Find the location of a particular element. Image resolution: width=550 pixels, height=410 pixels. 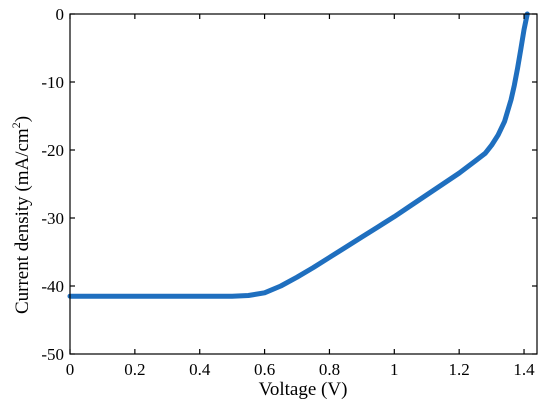

y-axis-label: Current density (mA/cm2) is located at coordinates (21, 215).